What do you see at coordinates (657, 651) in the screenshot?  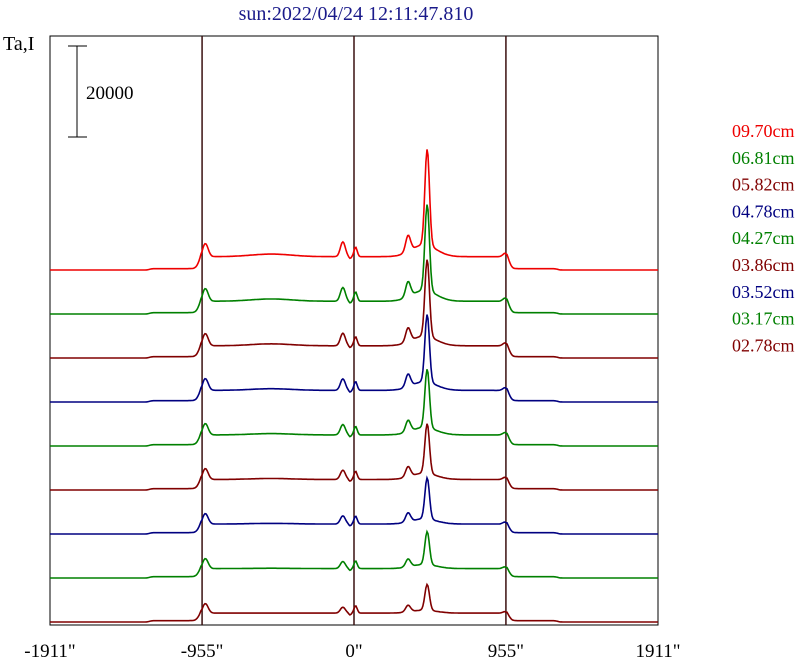 I see `x-tick-label: 1911"` at bounding box center [657, 651].